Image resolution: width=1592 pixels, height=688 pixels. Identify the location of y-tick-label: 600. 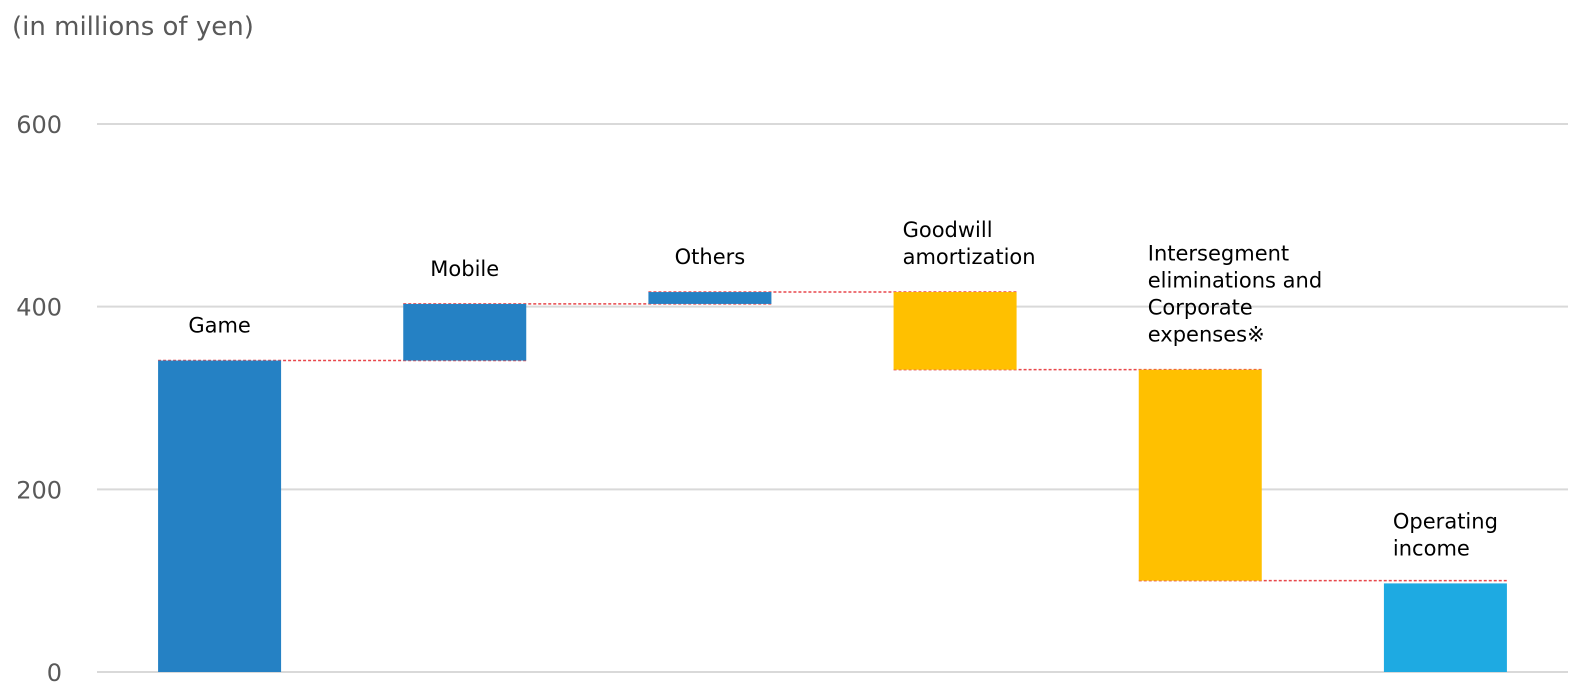
(39, 125).